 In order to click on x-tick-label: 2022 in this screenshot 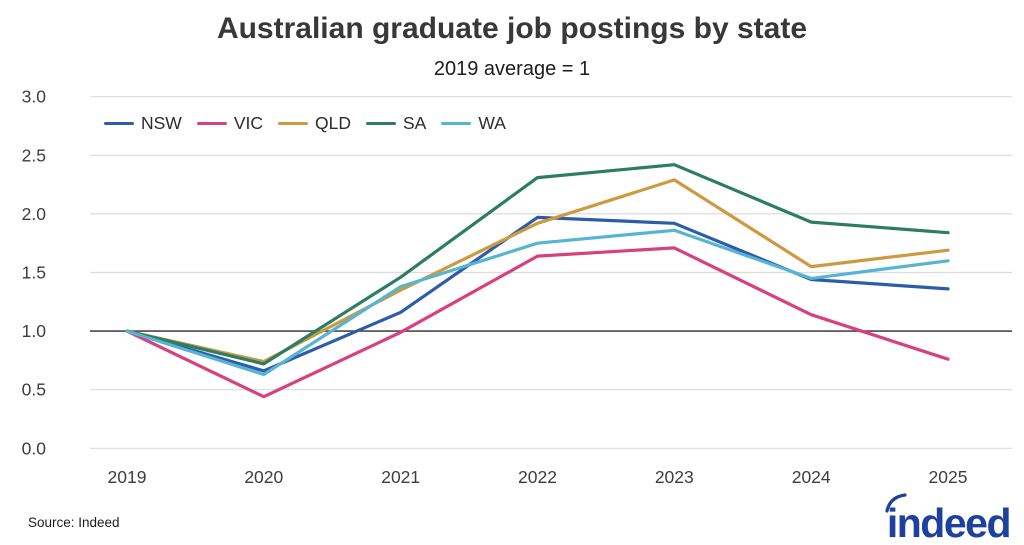, I will do `click(537, 477)`.